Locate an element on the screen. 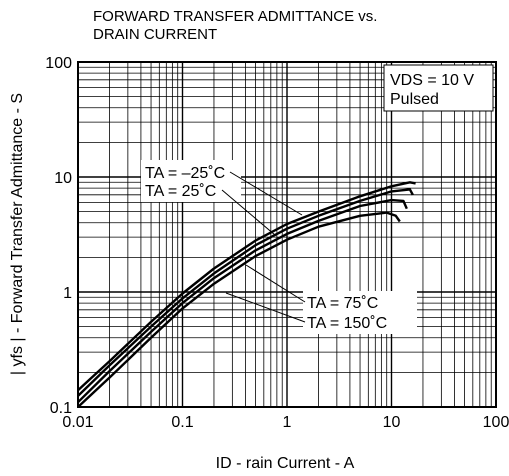  x-tick-label: 1 is located at coordinates (287, 422).